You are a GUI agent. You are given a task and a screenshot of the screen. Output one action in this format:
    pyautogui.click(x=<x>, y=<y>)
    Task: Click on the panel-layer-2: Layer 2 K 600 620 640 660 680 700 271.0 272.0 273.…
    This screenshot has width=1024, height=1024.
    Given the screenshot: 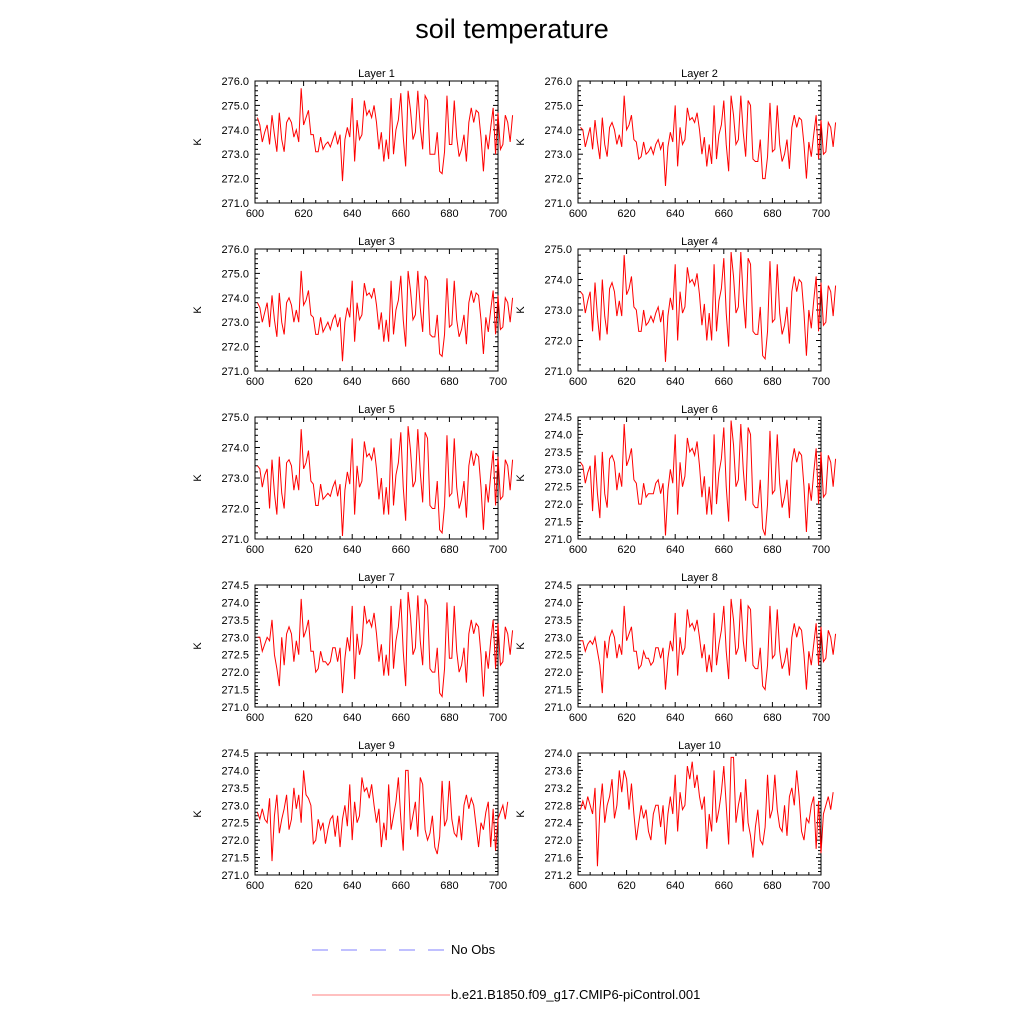 What is the action you would take?
    pyautogui.click(x=676, y=144)
    